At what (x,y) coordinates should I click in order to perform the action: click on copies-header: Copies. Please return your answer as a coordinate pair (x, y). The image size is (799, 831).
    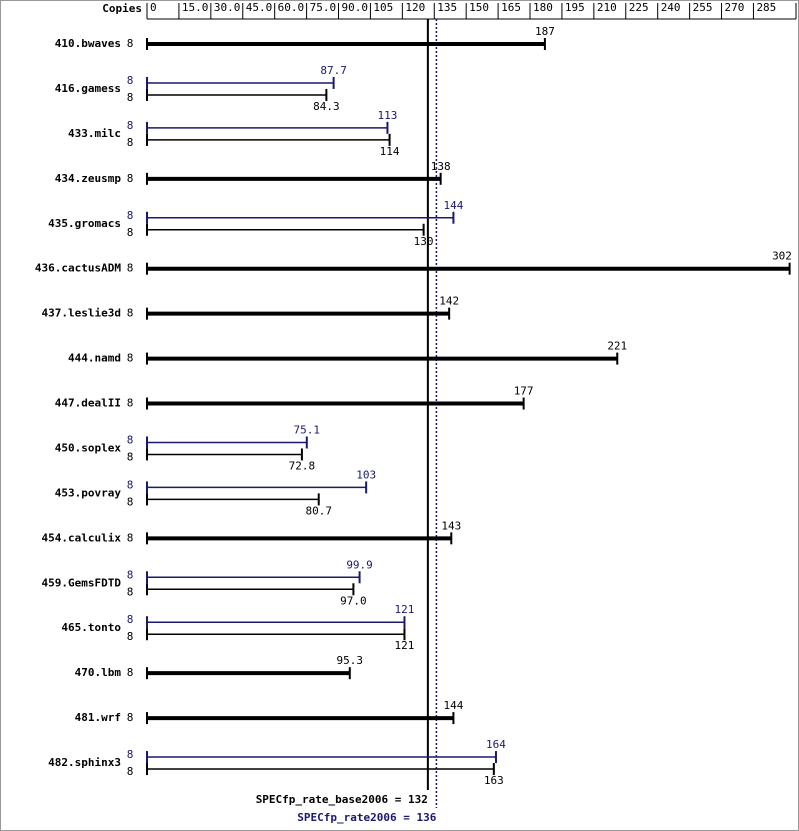
    Looking at the image, I should click on (122, 8).